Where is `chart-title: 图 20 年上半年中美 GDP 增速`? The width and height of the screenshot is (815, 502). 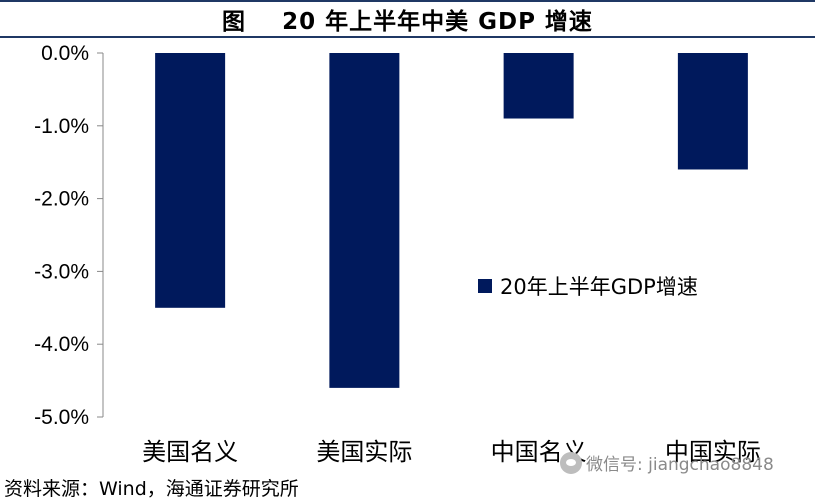 chart-title: 图 20 年上半年中美 GDP 增速 is located at coordinates (407, 19).